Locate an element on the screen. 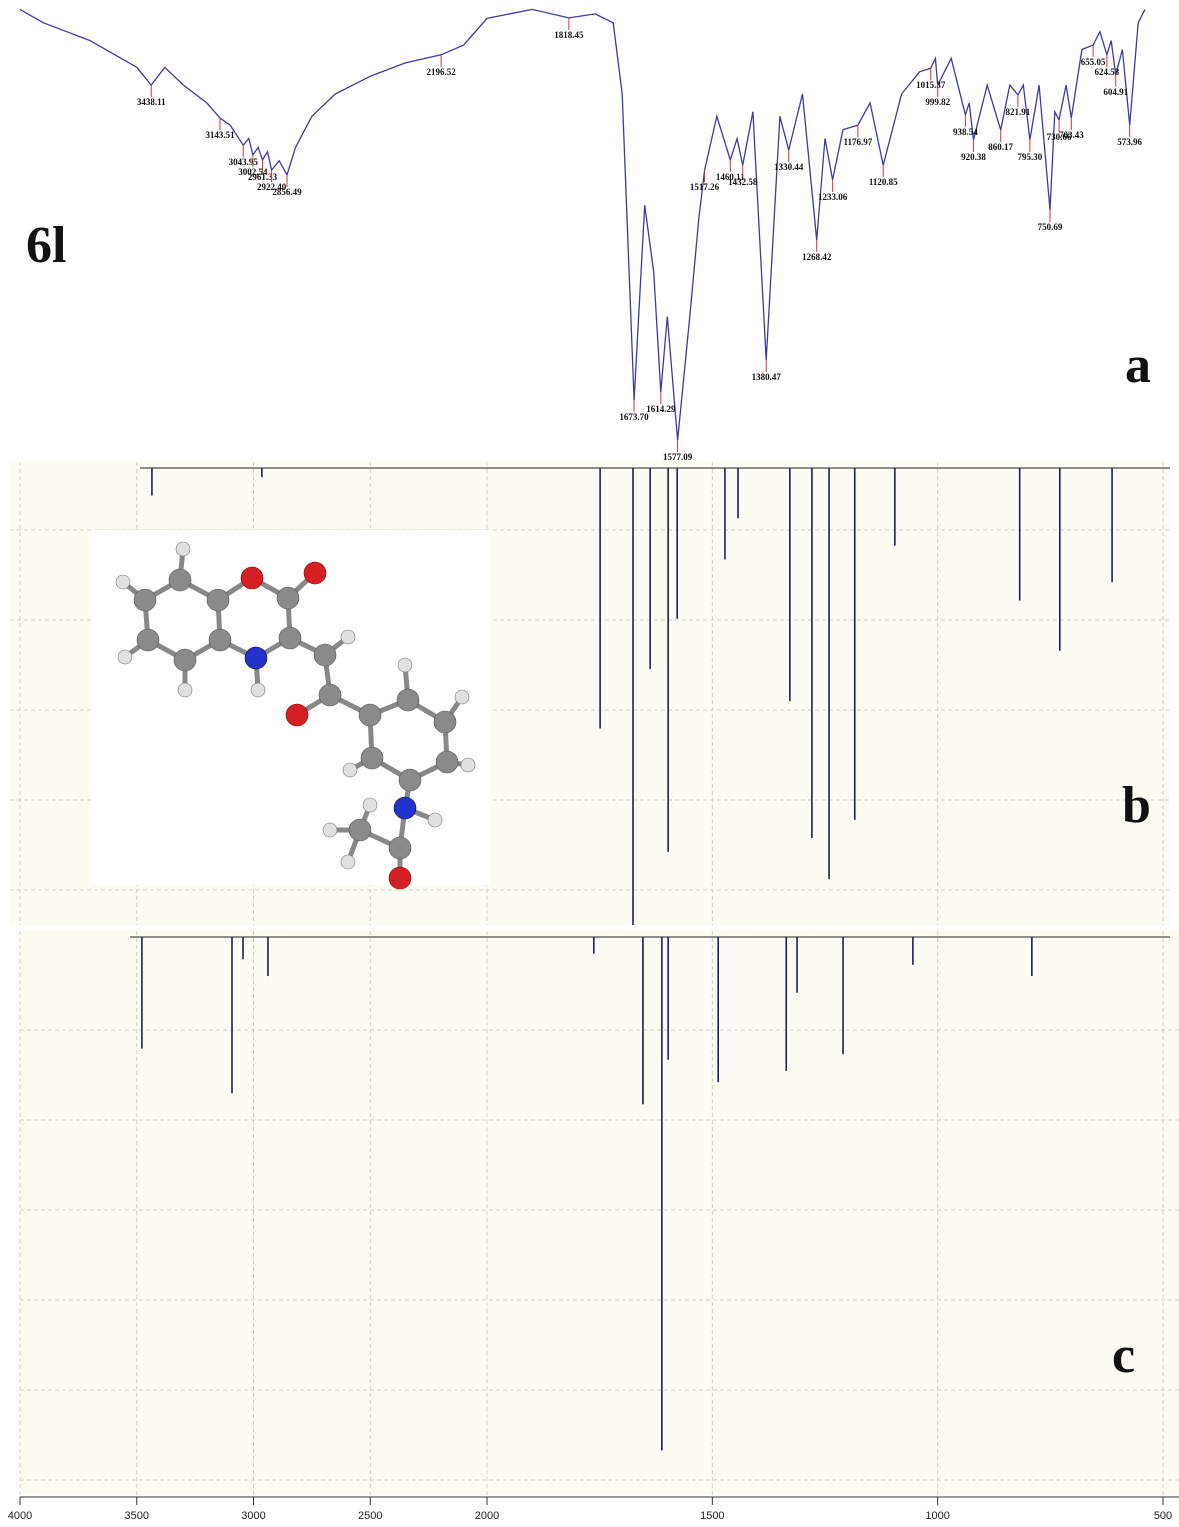 The height and width of the screenshot is (1527, 1179). peak-label: 624.53 is located at coordinates (1107, 72).